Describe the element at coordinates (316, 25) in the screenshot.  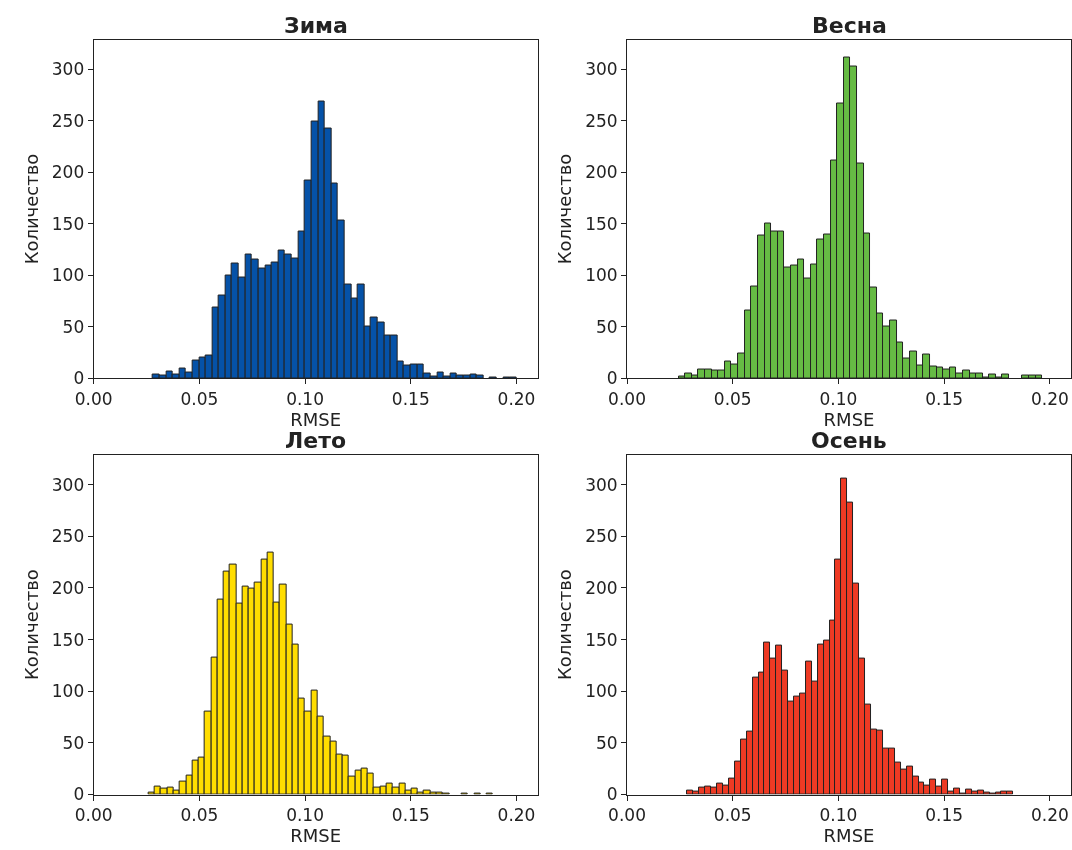
I see `chart-title: Зима` at that location.